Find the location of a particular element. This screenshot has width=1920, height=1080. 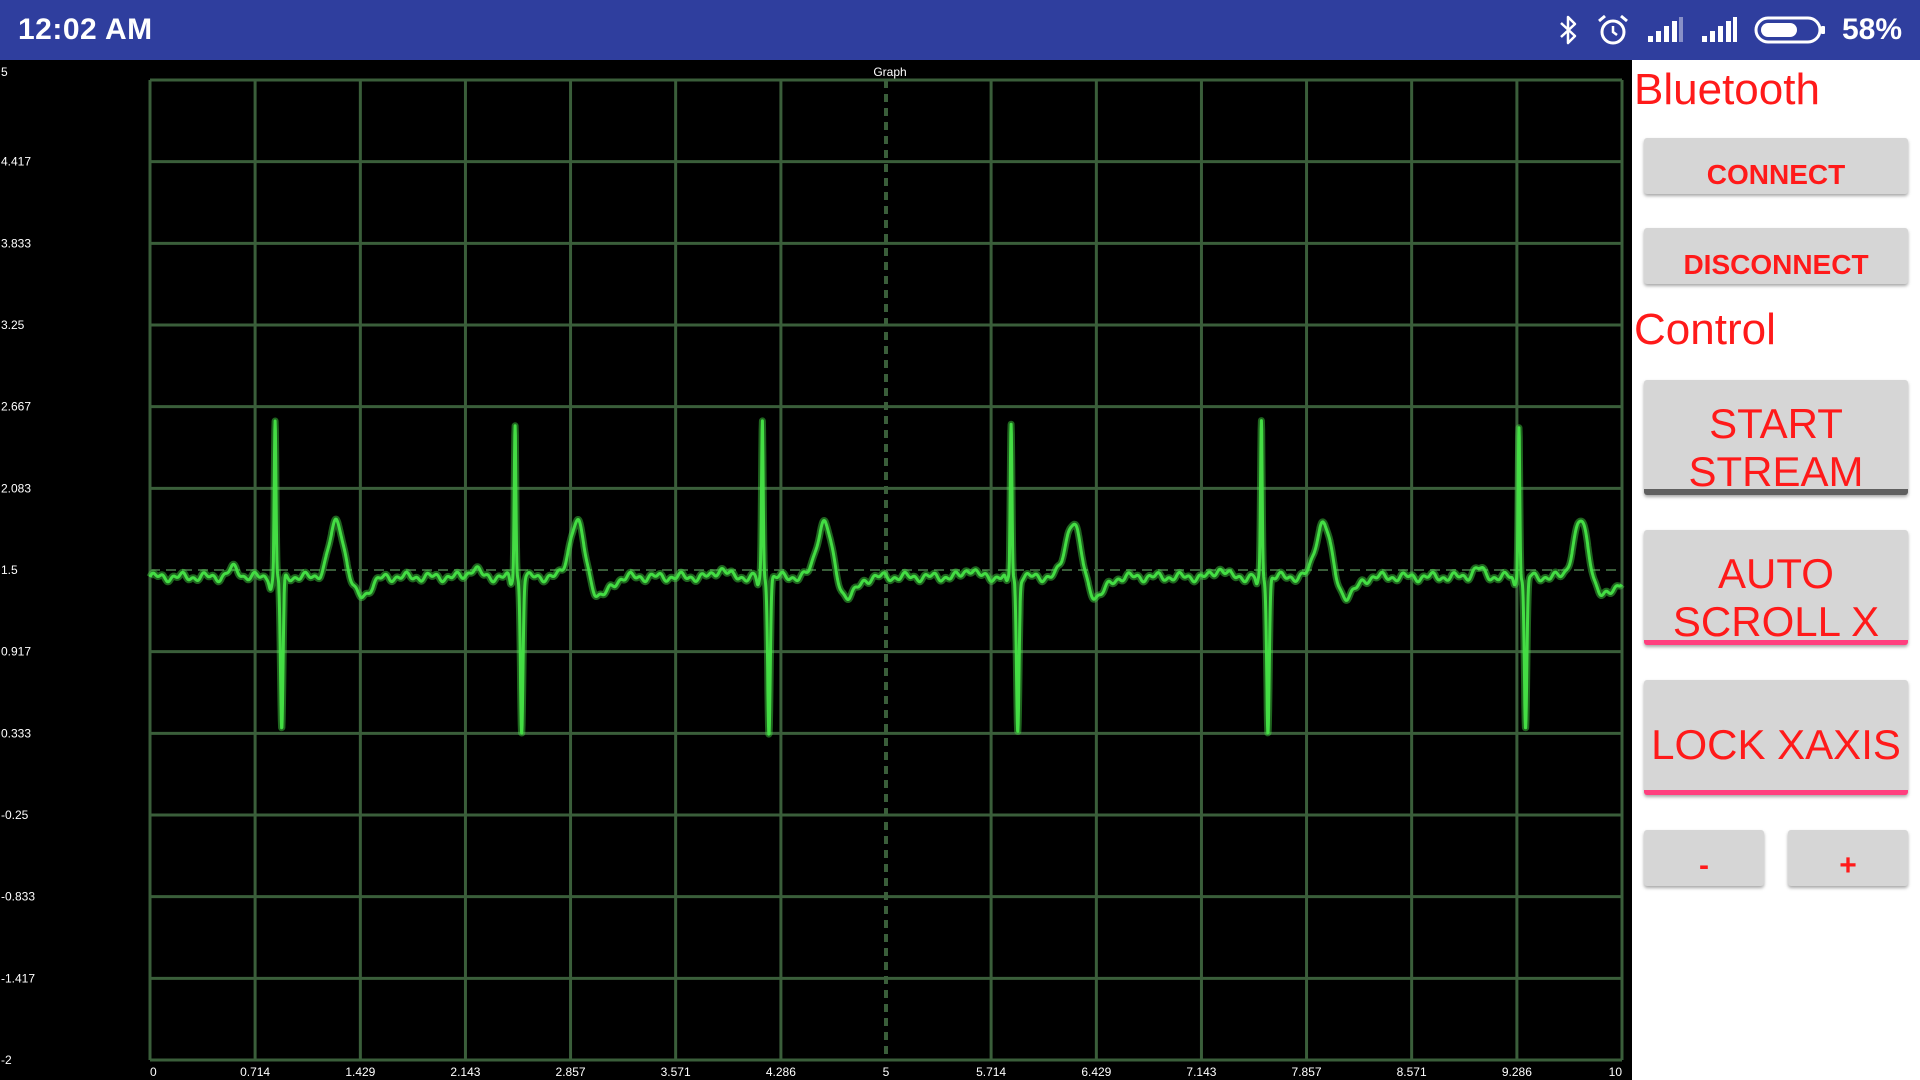

y-tick-label: 0.333 is located at coordinates (16, 733).